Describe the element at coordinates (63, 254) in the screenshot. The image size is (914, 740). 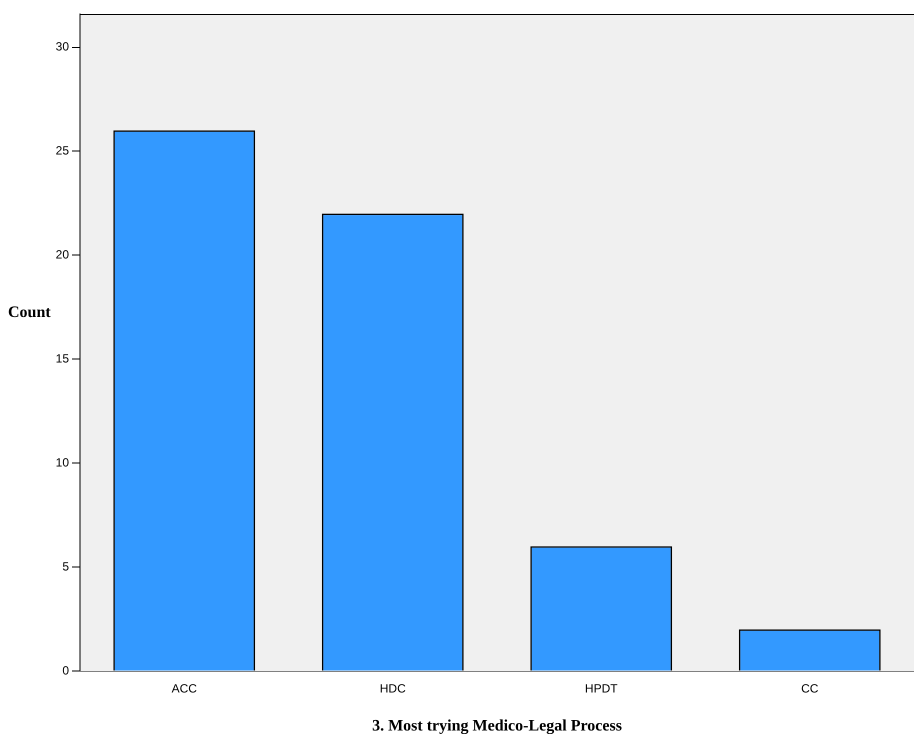
I see `y-tick-label: 20` at that location.